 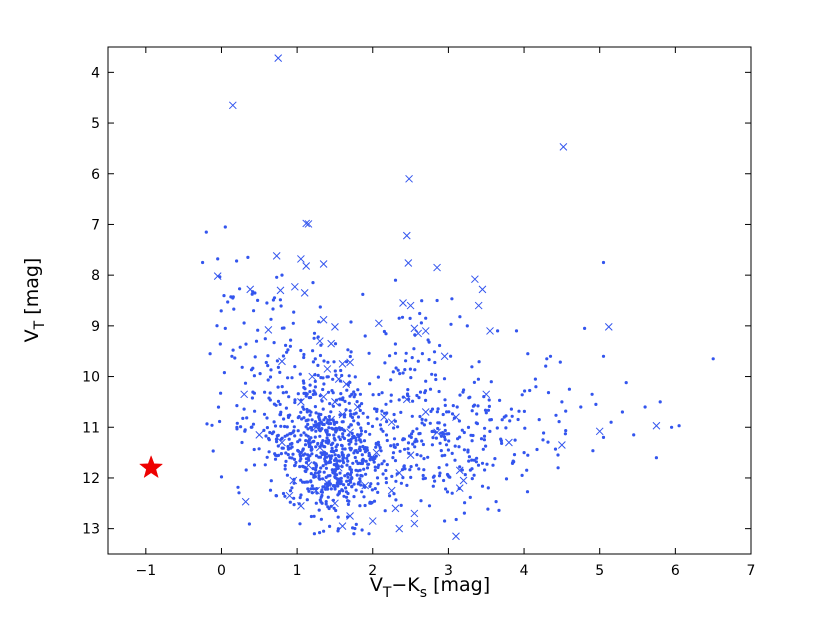 I want to click on y-tick-label: 12, so click(x=91, y=479).